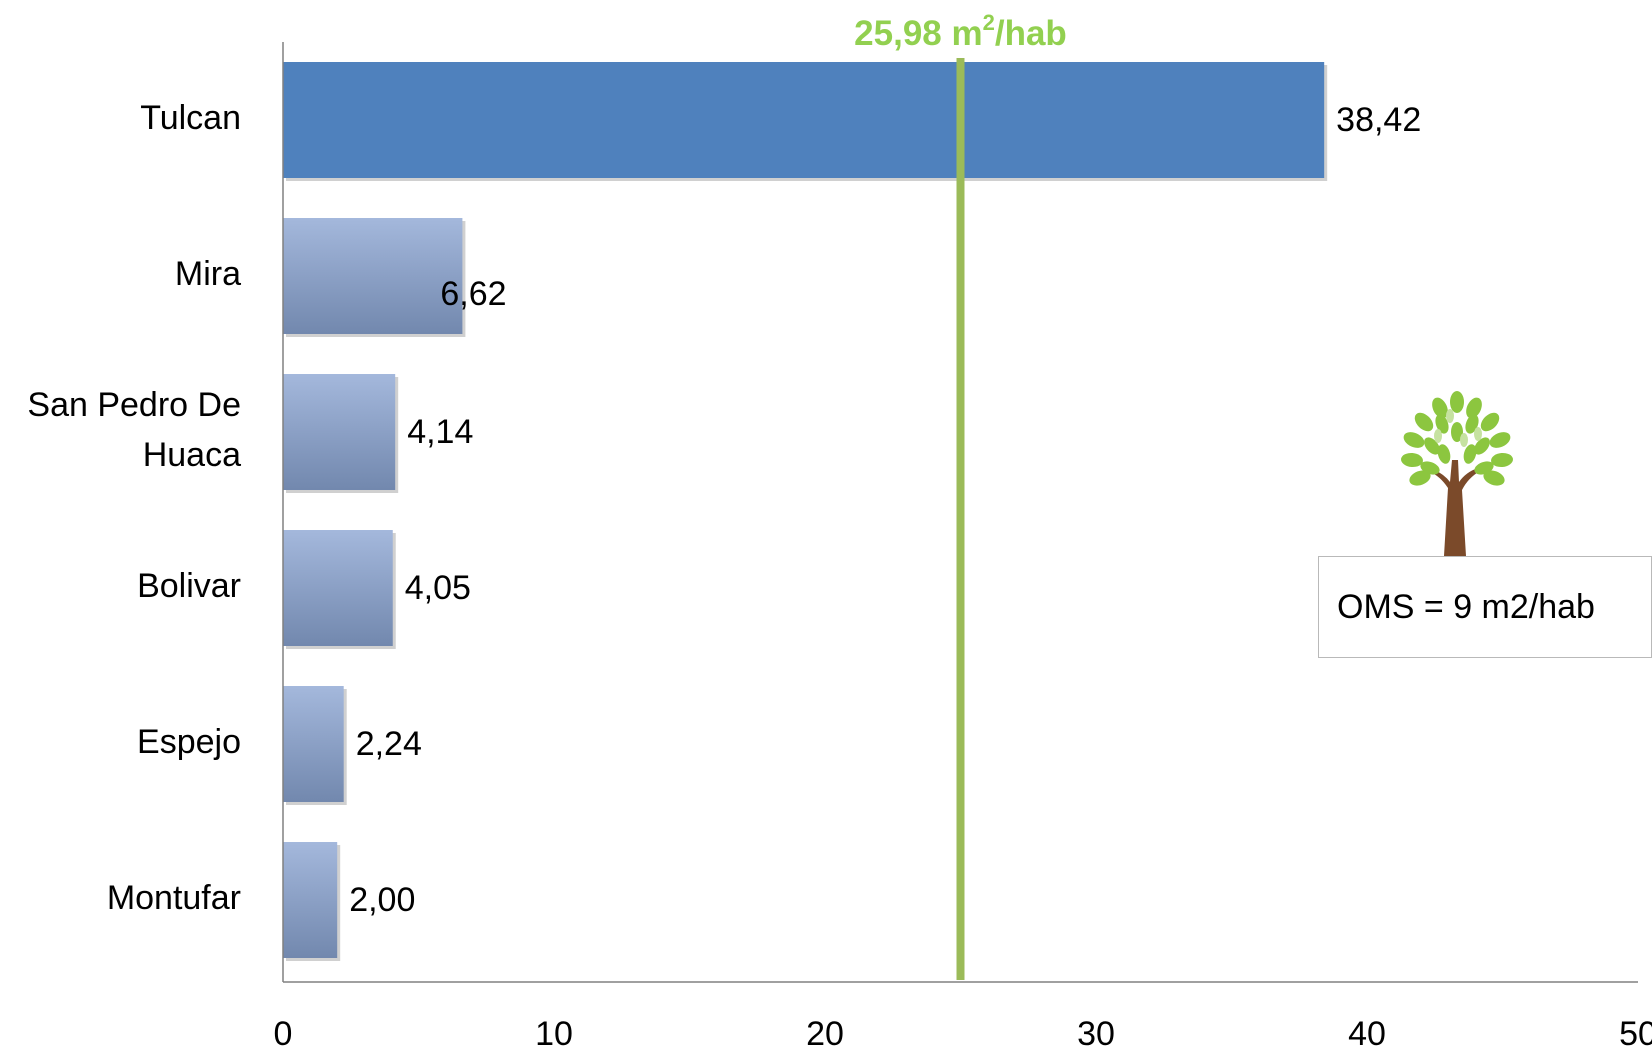  I want to click on x-tick-labels: 0 10 20 30 40 50, so click(963, 1034).